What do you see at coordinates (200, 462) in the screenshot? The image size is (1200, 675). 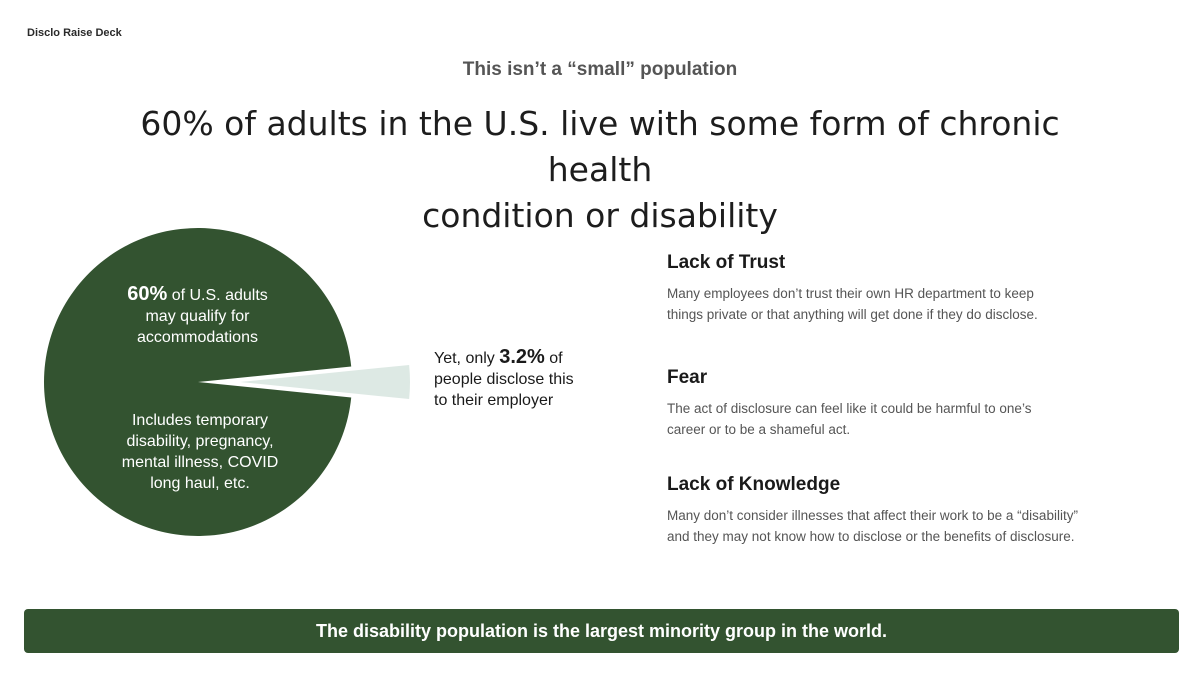 I see `includes-line-3: mental illness, COVID` at bounding box center [200, 462].